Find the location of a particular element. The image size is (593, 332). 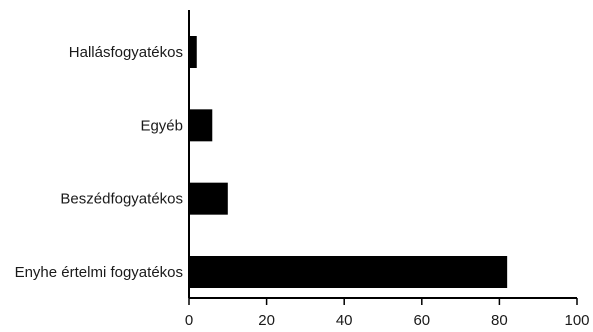

x-tick-label: 80 is located at coordinates (499, 320).